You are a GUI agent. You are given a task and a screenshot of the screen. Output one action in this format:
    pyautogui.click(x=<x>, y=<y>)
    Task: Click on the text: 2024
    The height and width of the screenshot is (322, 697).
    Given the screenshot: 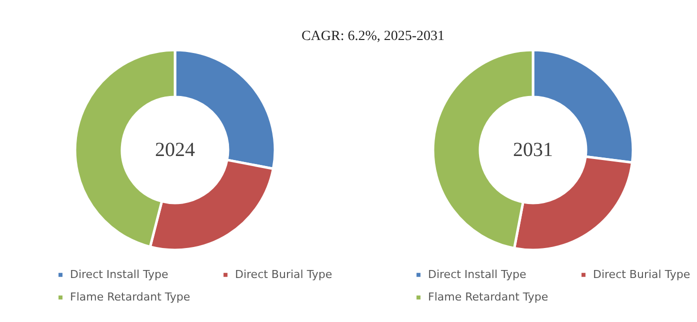 What is the action you would take?
    pyautogui.click(x=175, y=150)
    